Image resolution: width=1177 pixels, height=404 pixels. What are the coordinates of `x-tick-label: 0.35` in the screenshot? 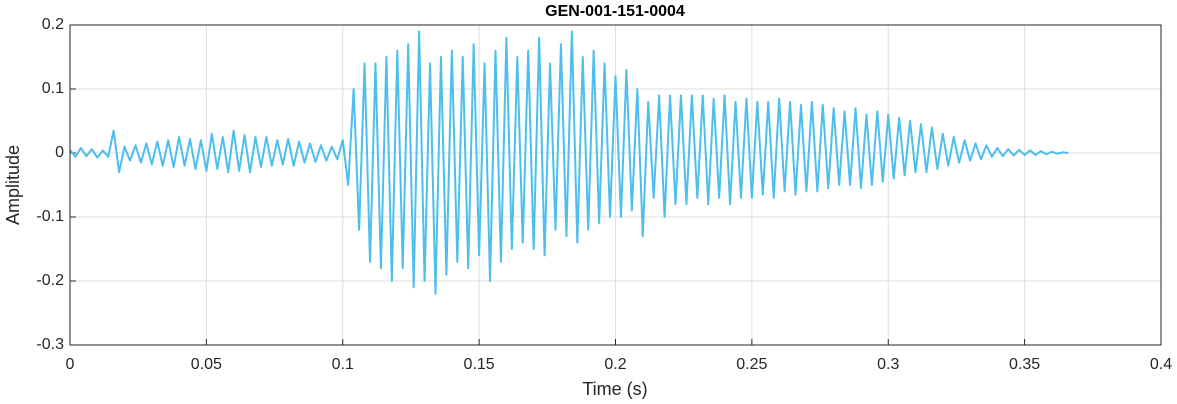 It's located at (1024, 364).